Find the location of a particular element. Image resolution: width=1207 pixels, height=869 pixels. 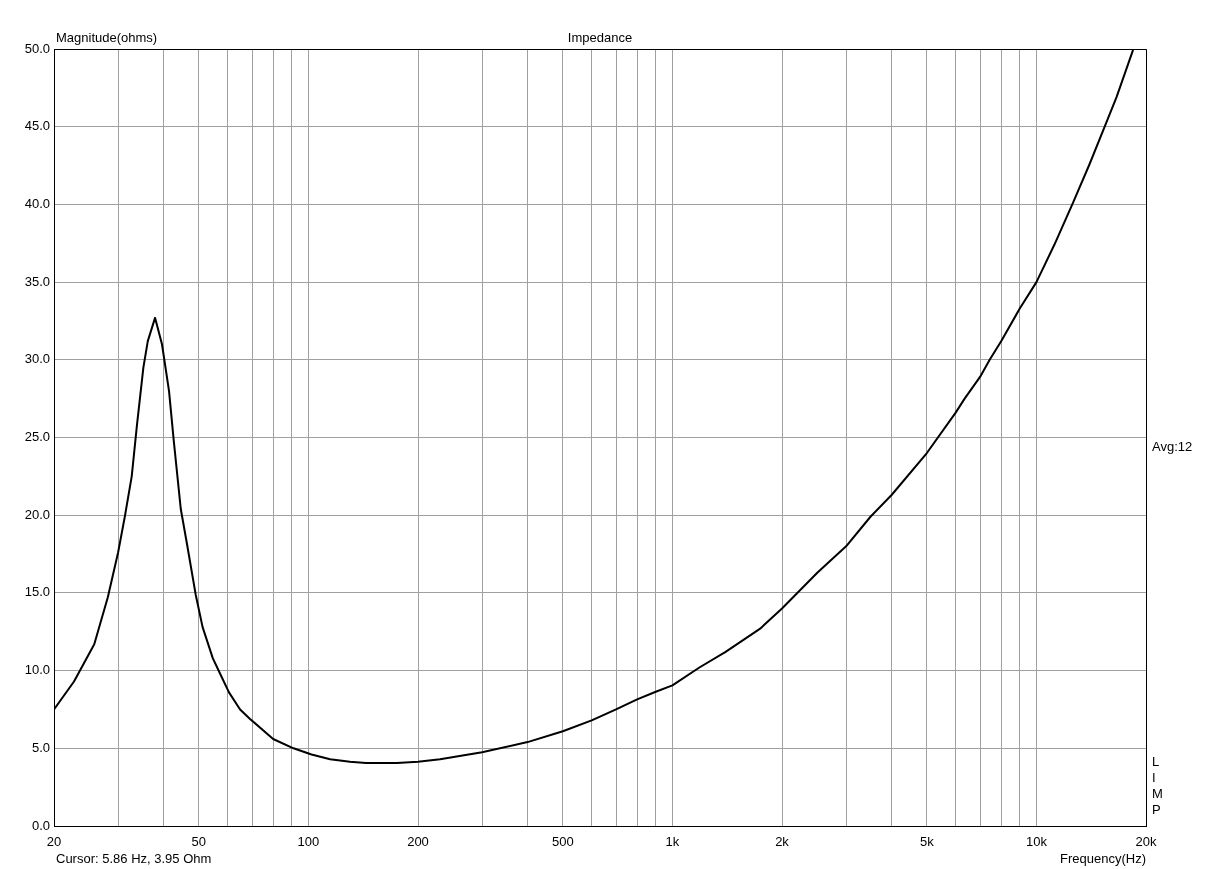

x-tick-label: 200 is located at coordinates (418, 842).